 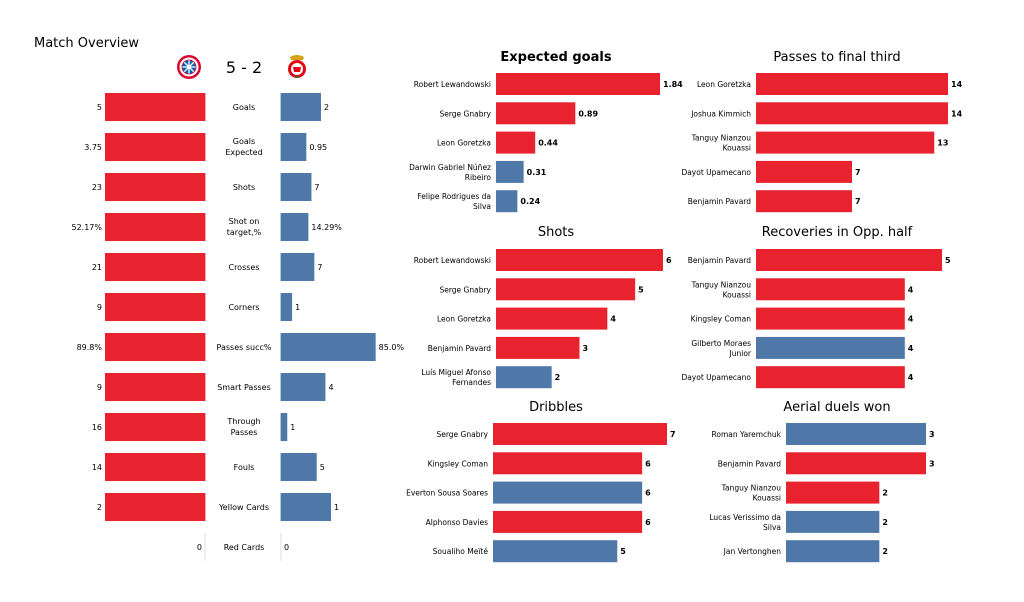 I want to click on player-name-label: Luís Miguel Afonso, so click(x=456, y=372).